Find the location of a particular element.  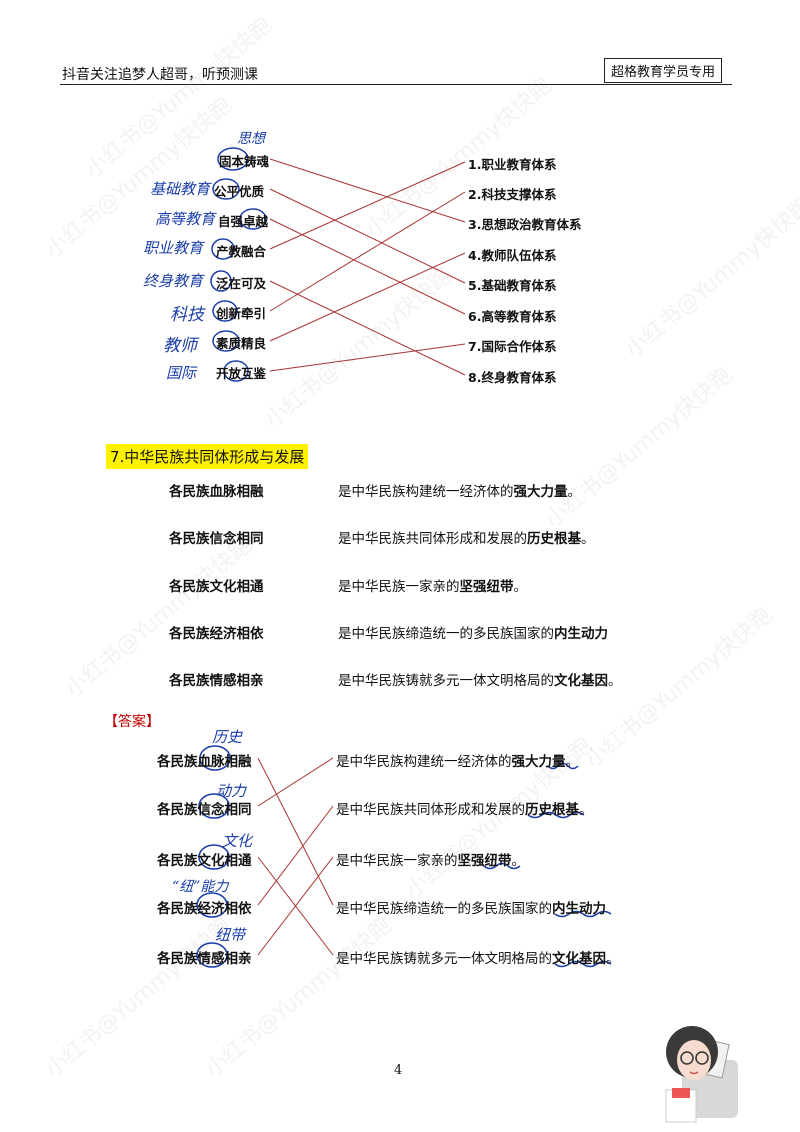

a-right-2: 是中华民族共同体形成和发展的历史根基。 is located at coordinates (464, 810).